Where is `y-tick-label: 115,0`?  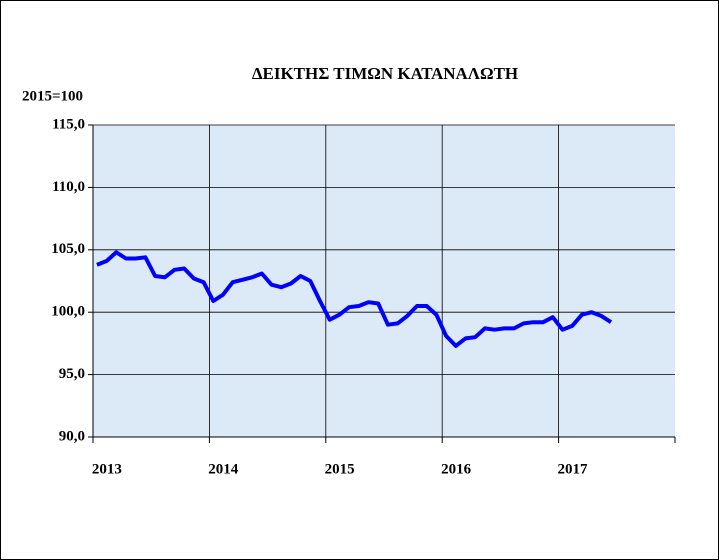
y-tick-label: 115,0 is located at coordinates (68, 124).